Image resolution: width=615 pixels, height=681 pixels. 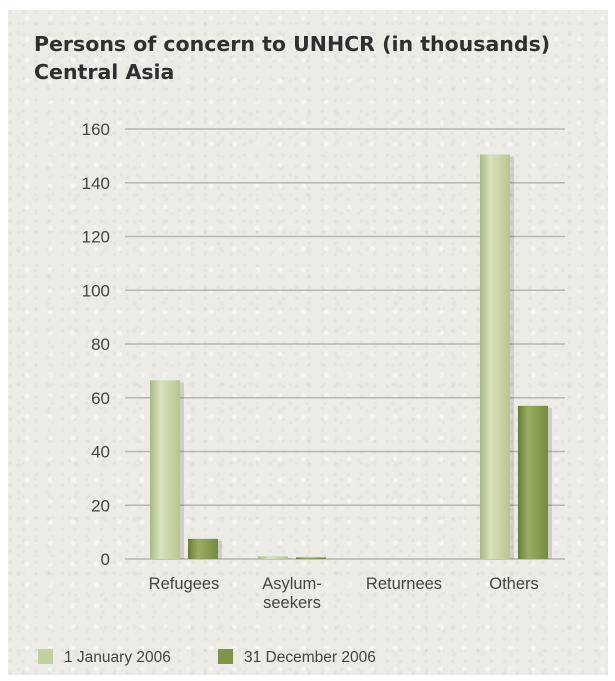 I want to click on legend-item: 31 December 2006, so click(x=297, y=657).